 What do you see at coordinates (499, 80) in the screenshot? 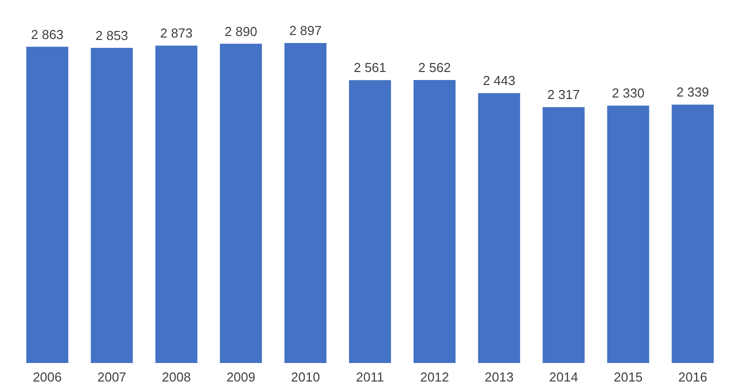
I see `data-label: 2 443` at bounding box center [499, 80].